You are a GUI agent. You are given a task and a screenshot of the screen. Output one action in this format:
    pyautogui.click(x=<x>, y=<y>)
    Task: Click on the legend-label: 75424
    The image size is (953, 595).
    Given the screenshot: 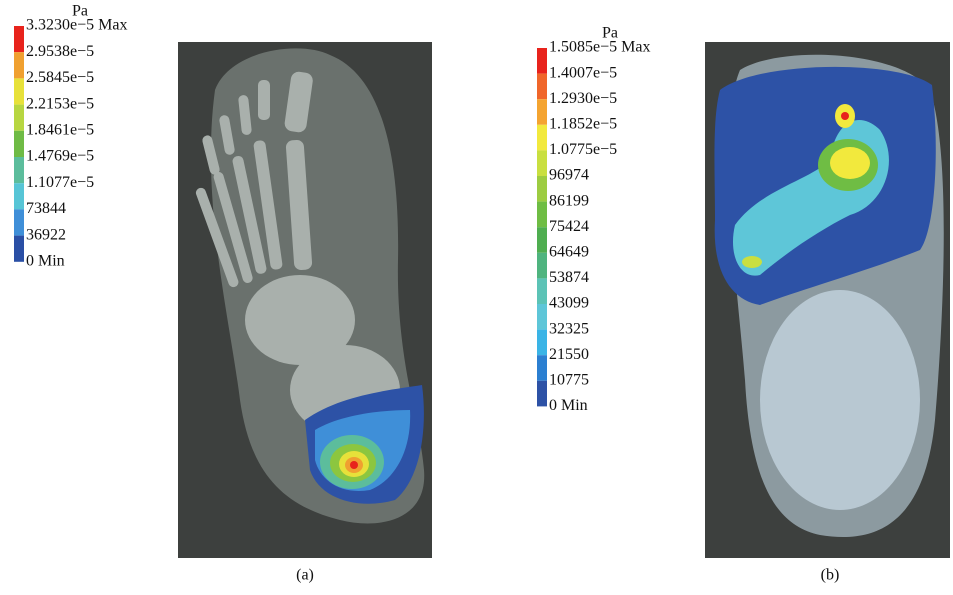 What is the action you would take?
    pyautogui.click(x=569, y=226)
    